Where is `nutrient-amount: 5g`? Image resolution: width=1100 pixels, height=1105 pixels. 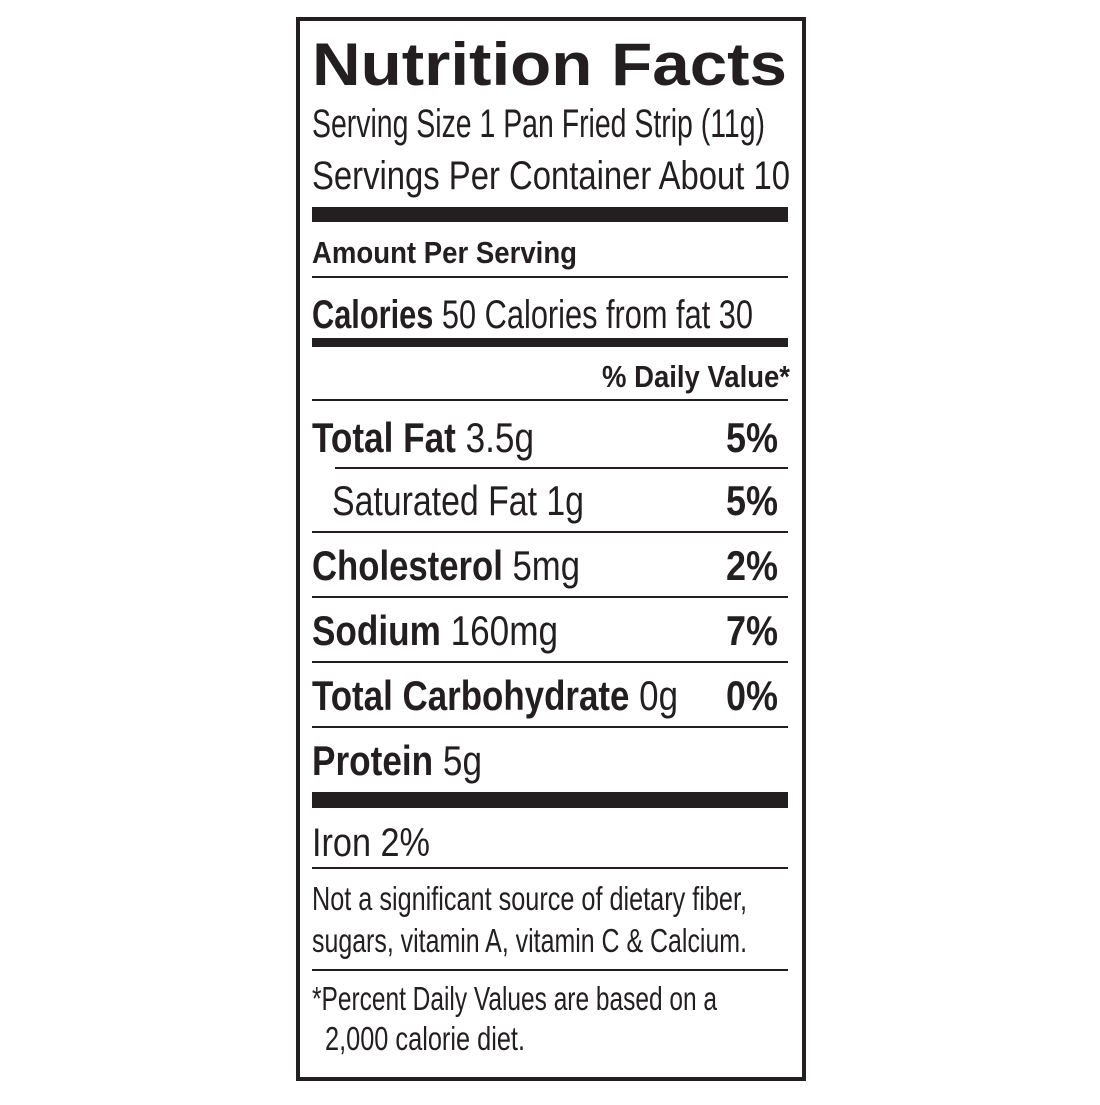 nutrient-amount: 5g is located at coordinates (462, 760).